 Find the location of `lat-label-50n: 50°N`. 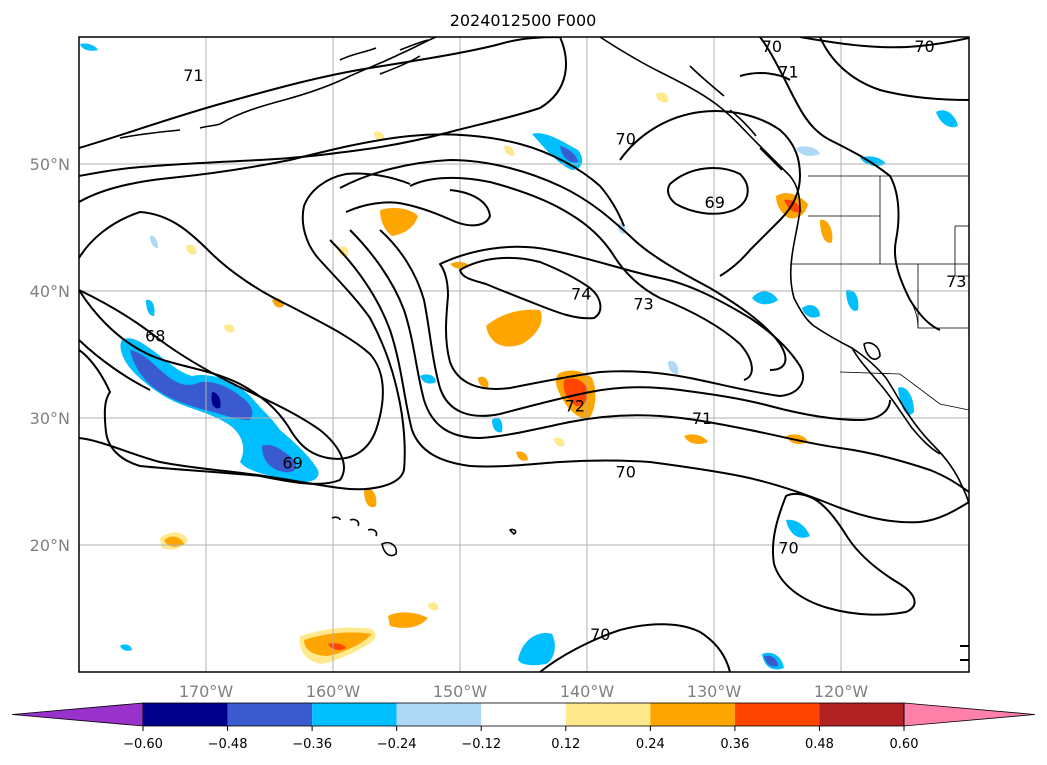

lat-label-50n: 50°N is located at coordinates (50, 164).